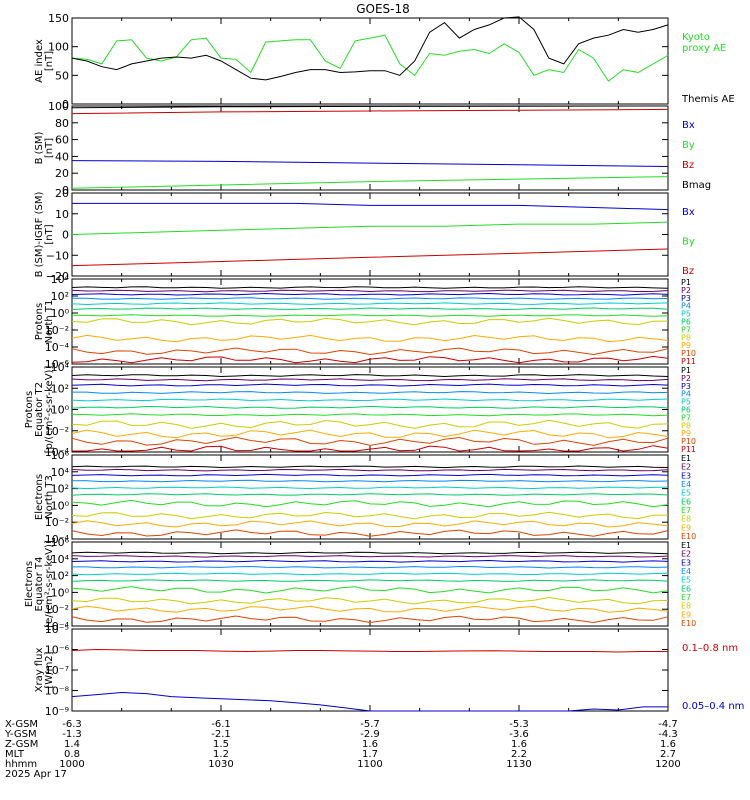 The height and width of the screenshot is (800, 750). I want to click on channel-line-p11, so click(370, 448).